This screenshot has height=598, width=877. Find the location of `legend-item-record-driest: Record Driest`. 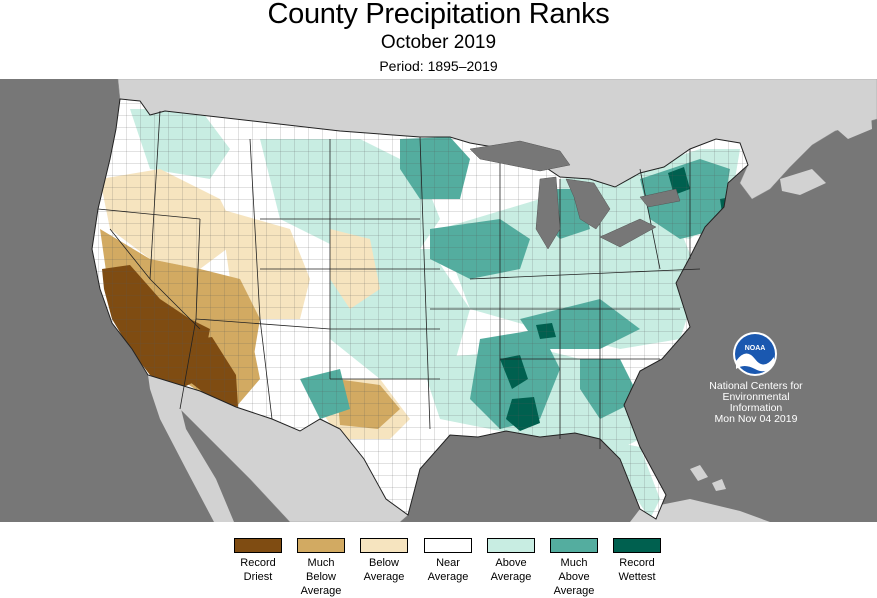

legend-item-record-driest: Record Driest is located at coordinates (258, 561).